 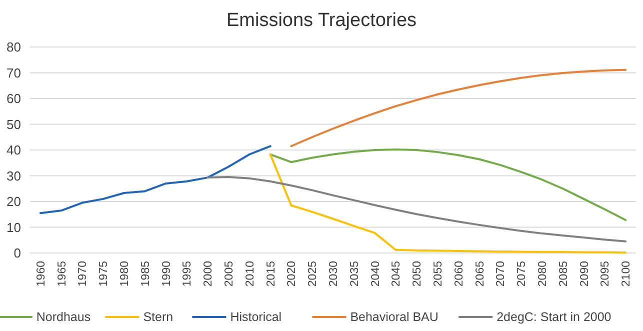 What do you see at coordinates (166, 274) in the screenshot?
I see `x-tick-label: 1990` at bounding box center [166, 274].